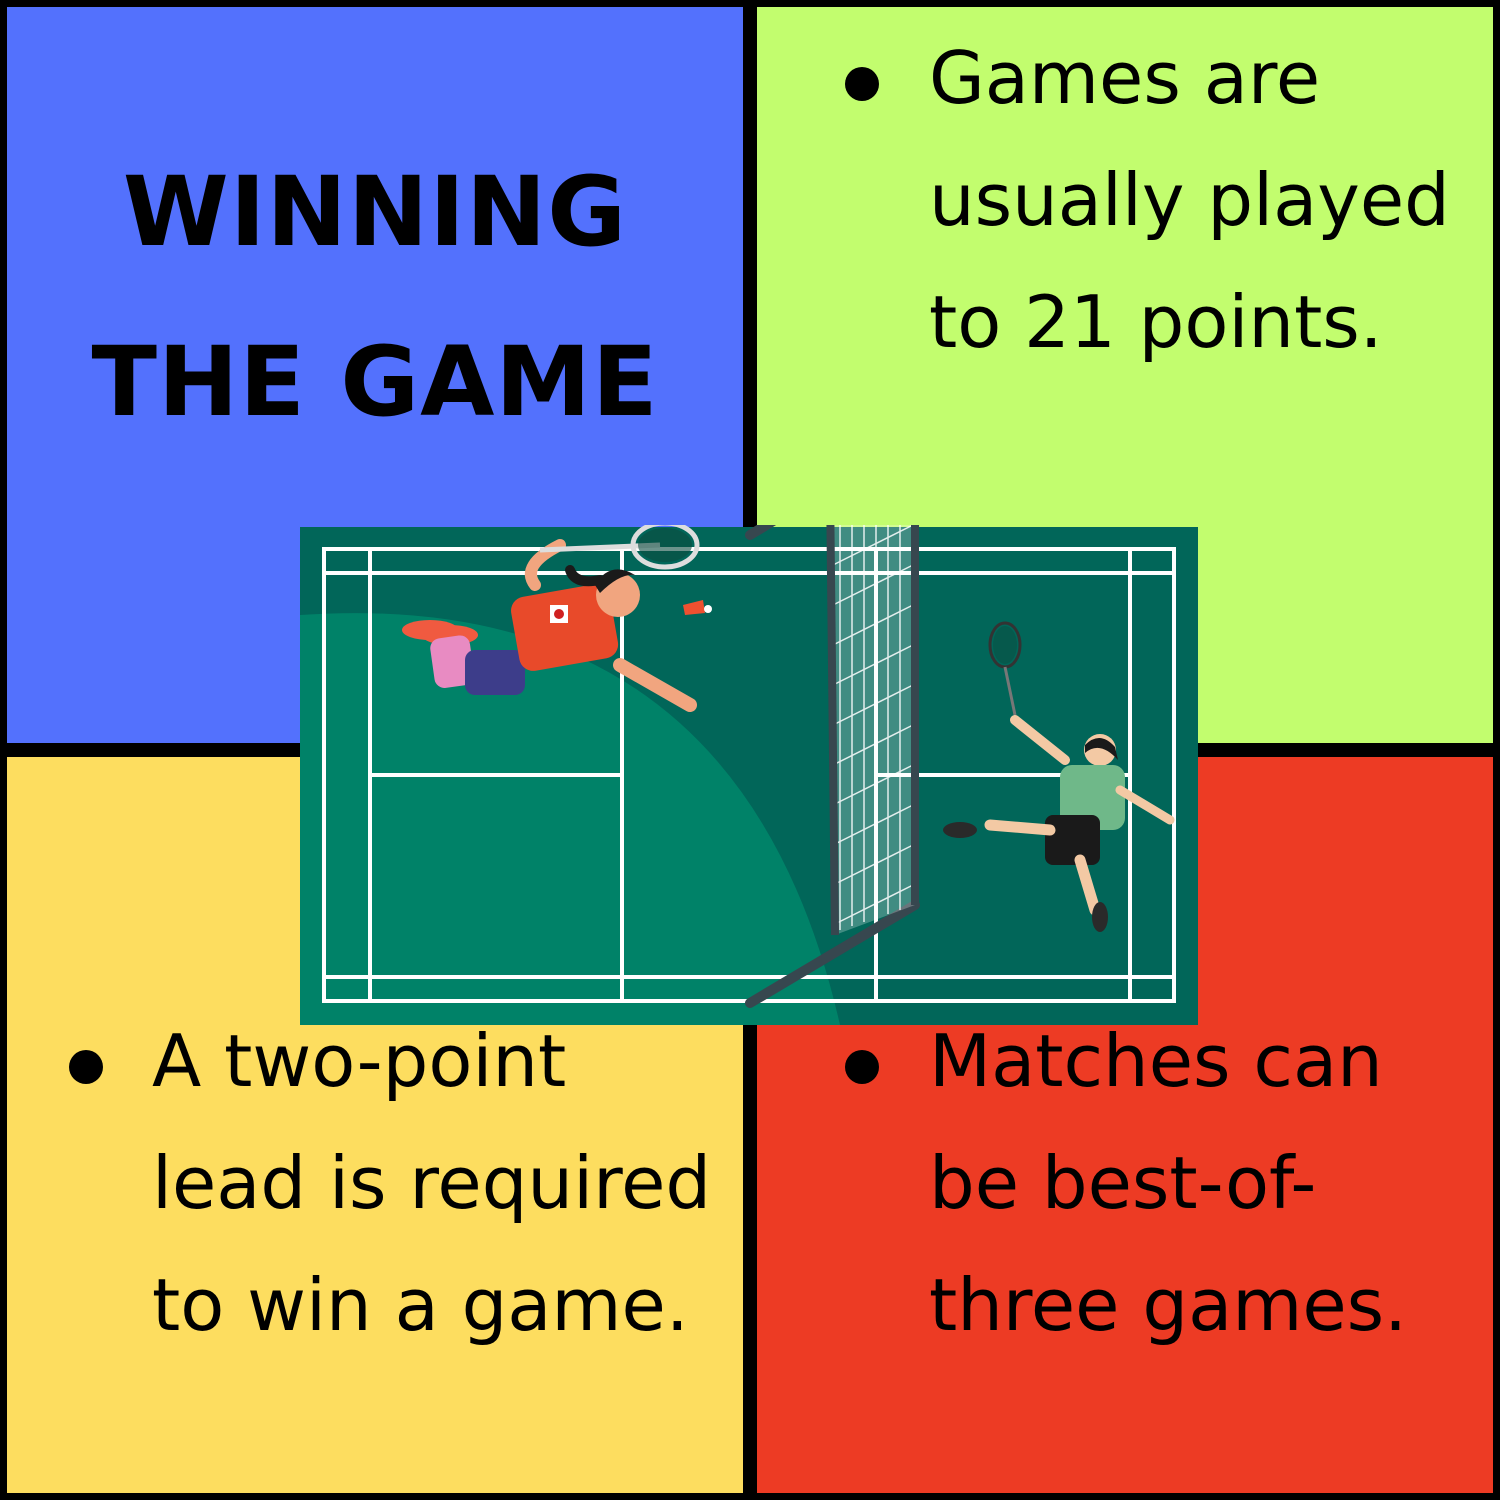  Describe the element at coordinates (1059, 776) in the screenshot. I see `player-returning-icon` at that location.